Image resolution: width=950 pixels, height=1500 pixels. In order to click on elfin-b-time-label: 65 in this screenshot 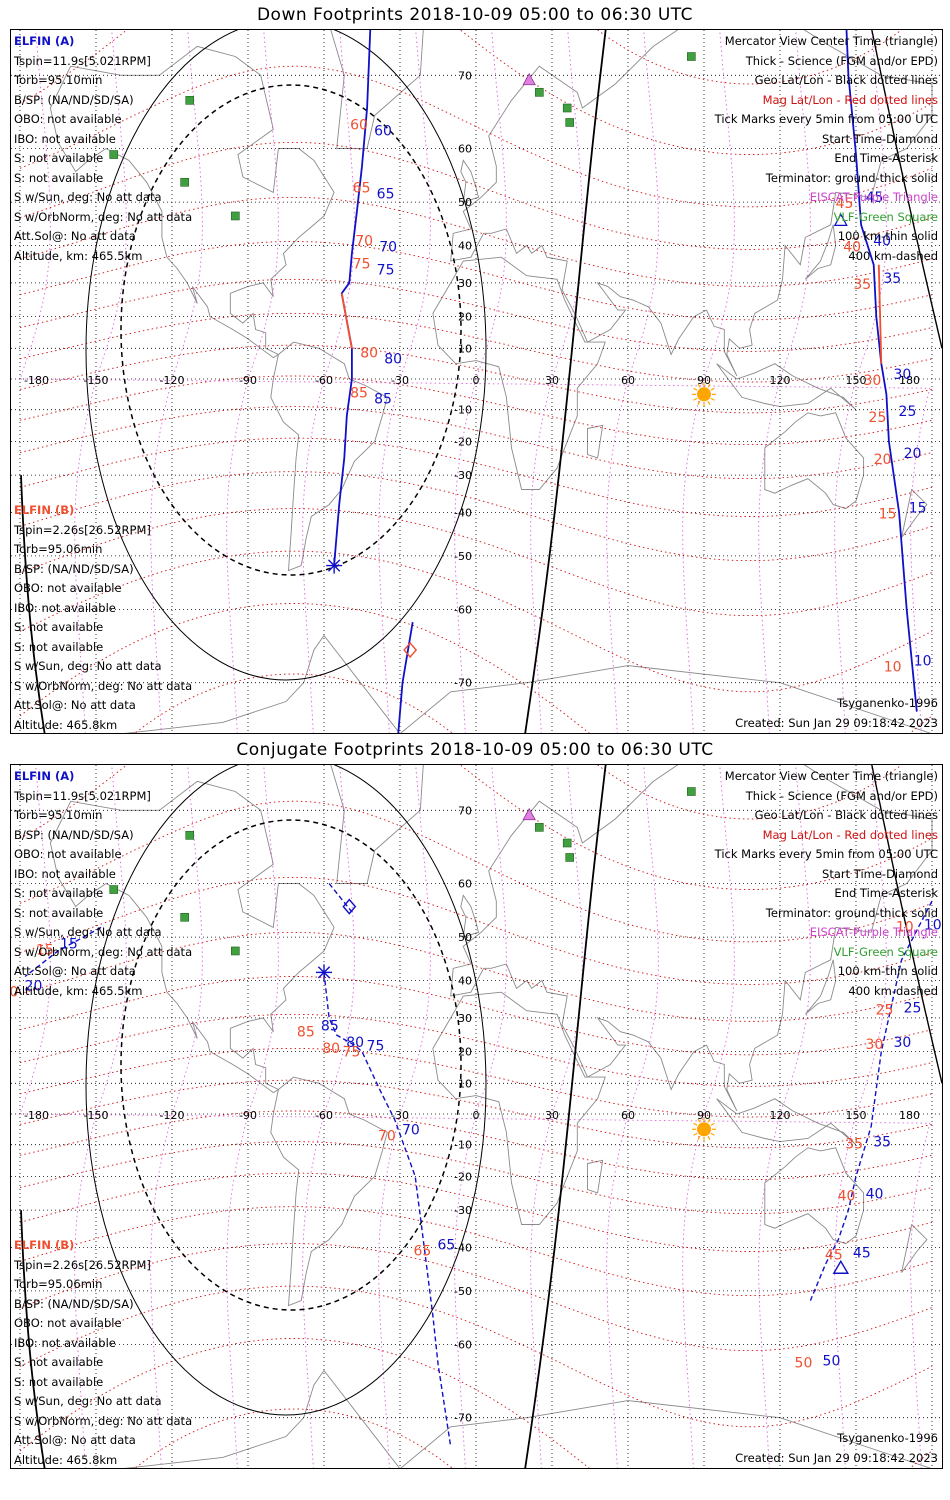, I will do `click(422, 1252)`.